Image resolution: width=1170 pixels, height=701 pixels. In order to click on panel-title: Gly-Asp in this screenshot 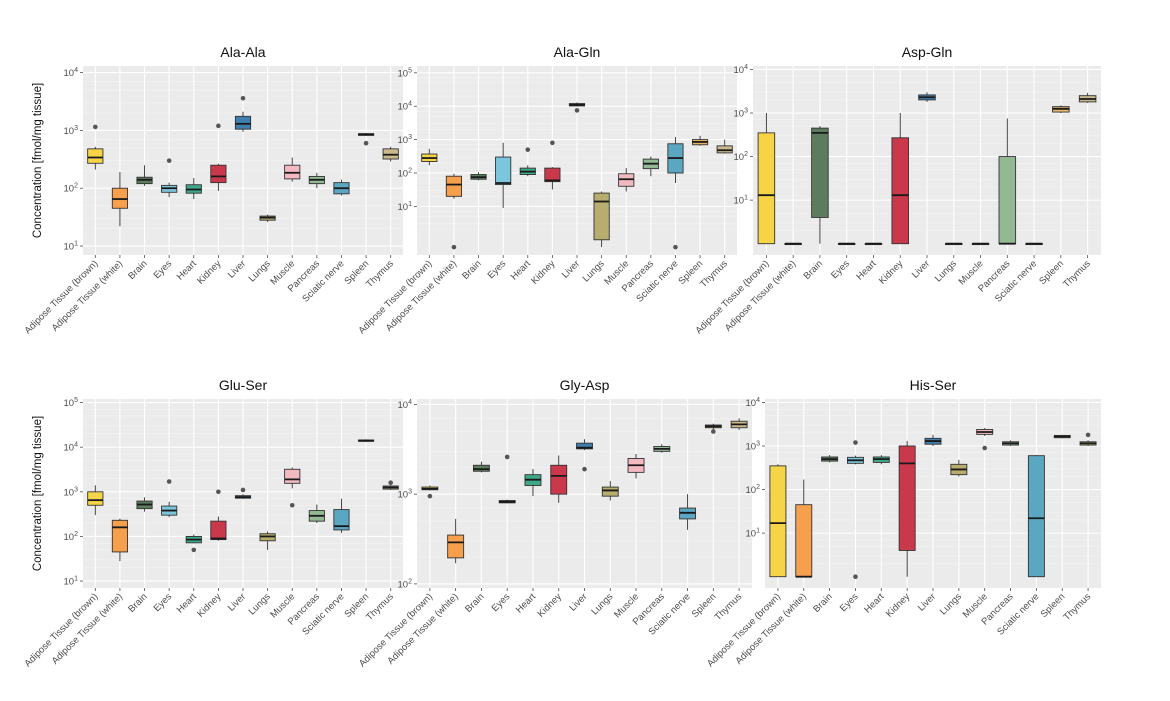, I will do `click(585, 385)`.